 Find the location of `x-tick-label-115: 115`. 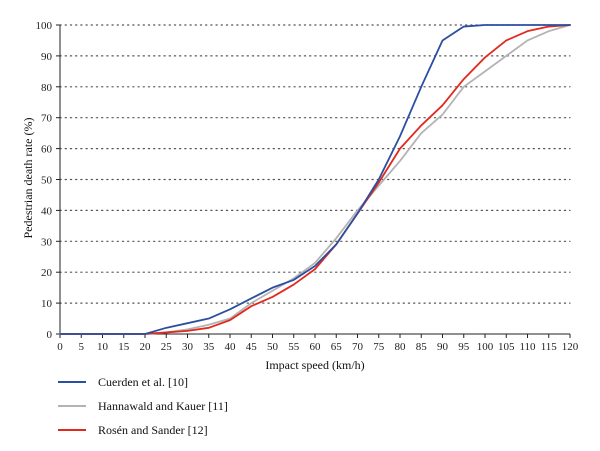

x-tick-label-115: 115 is located at coordinates (549, 347).